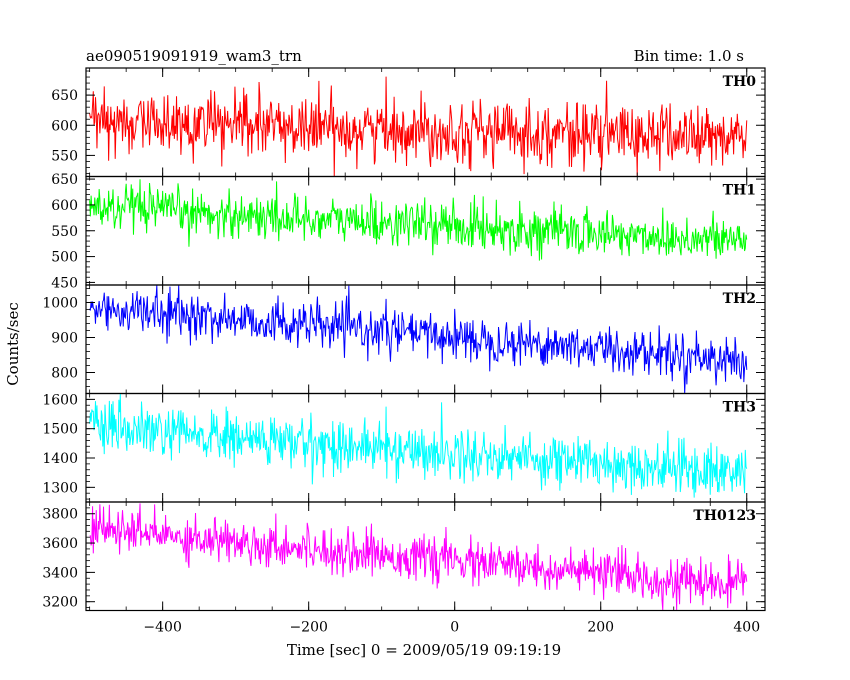  I want to click on x-tick-label: 400, so click(746, 628).